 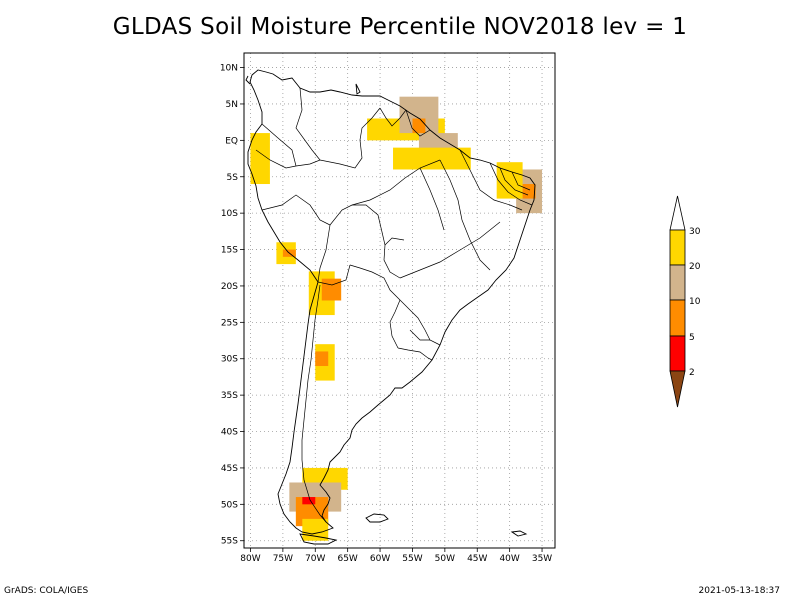 I want to click on lon-label-0: 80W, so click(x=250, y=559).